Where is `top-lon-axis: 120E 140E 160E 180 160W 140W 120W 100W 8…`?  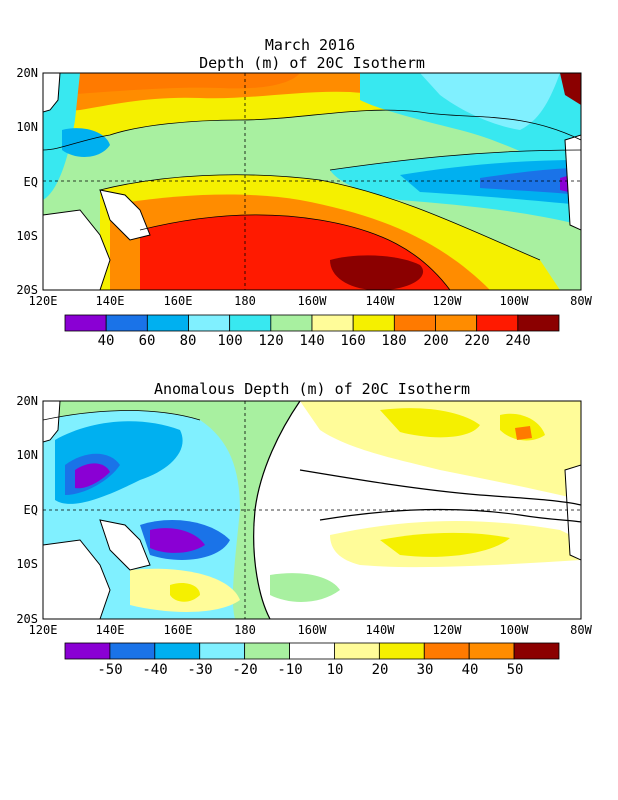 top-lon-axis: 120E 140E 160E 180 160W 140W 120W 100W 8… is located at coordinates (311, 301).